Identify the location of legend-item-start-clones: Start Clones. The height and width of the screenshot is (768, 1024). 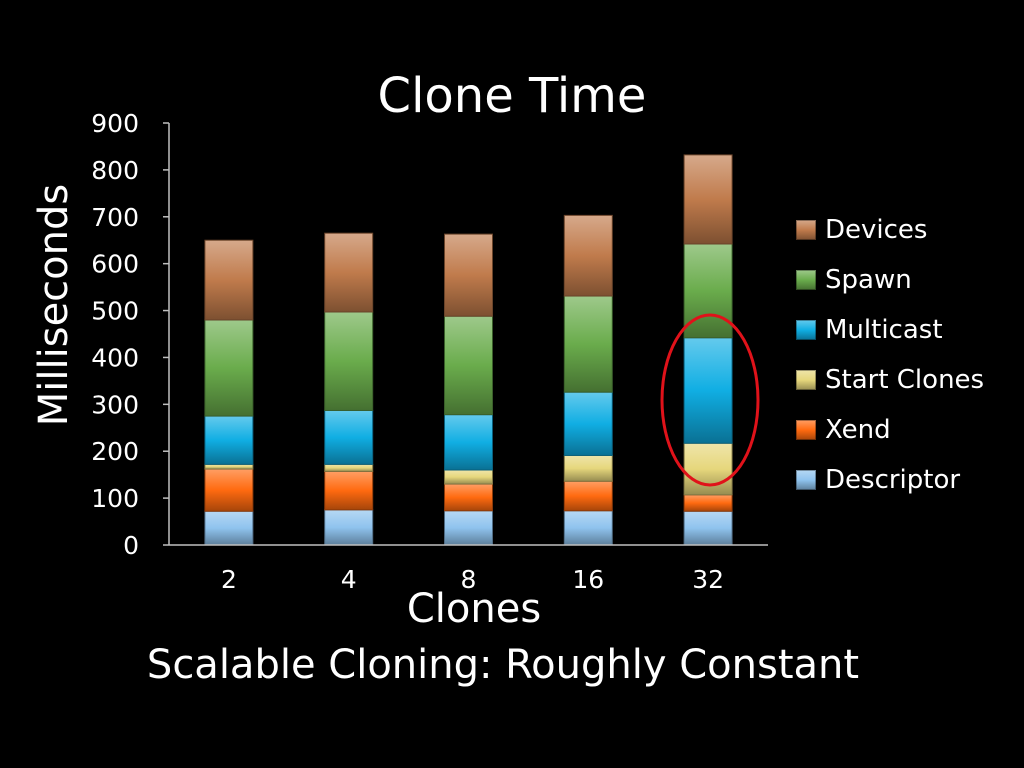
(890, 380).